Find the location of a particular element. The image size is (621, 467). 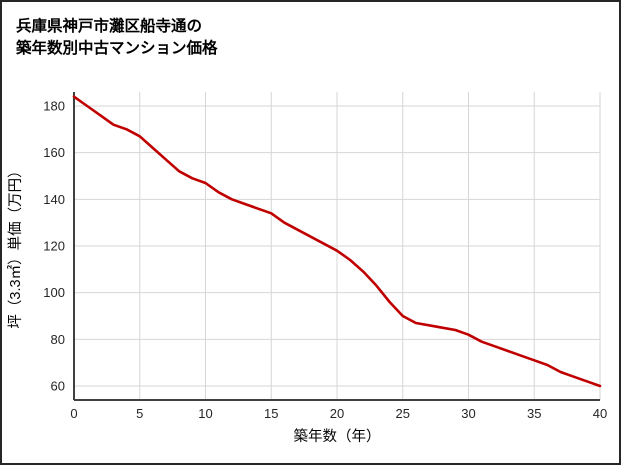

y-tick-label: 140 is located at coordinates (54, 199).